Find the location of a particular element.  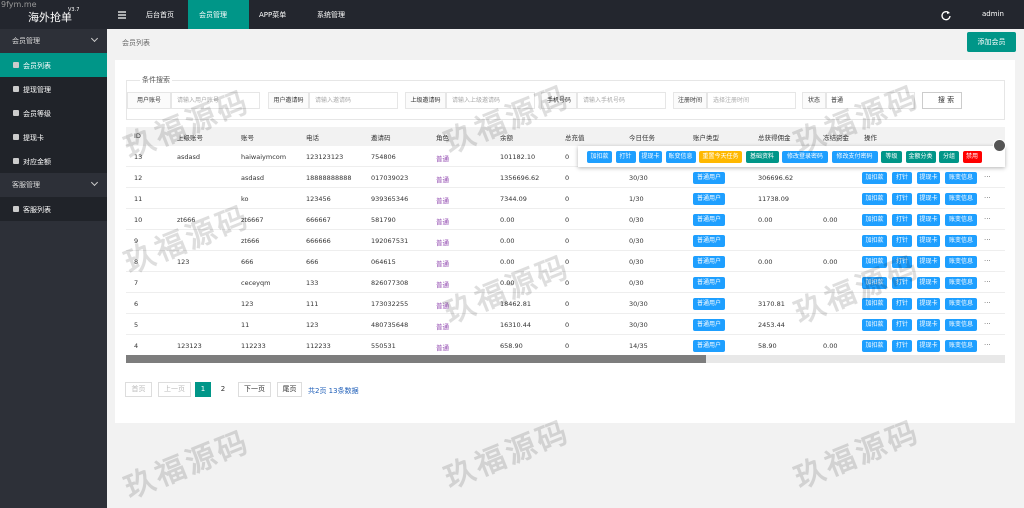

search-input: 请输入手机号码 is located at coordinates (621, 100).